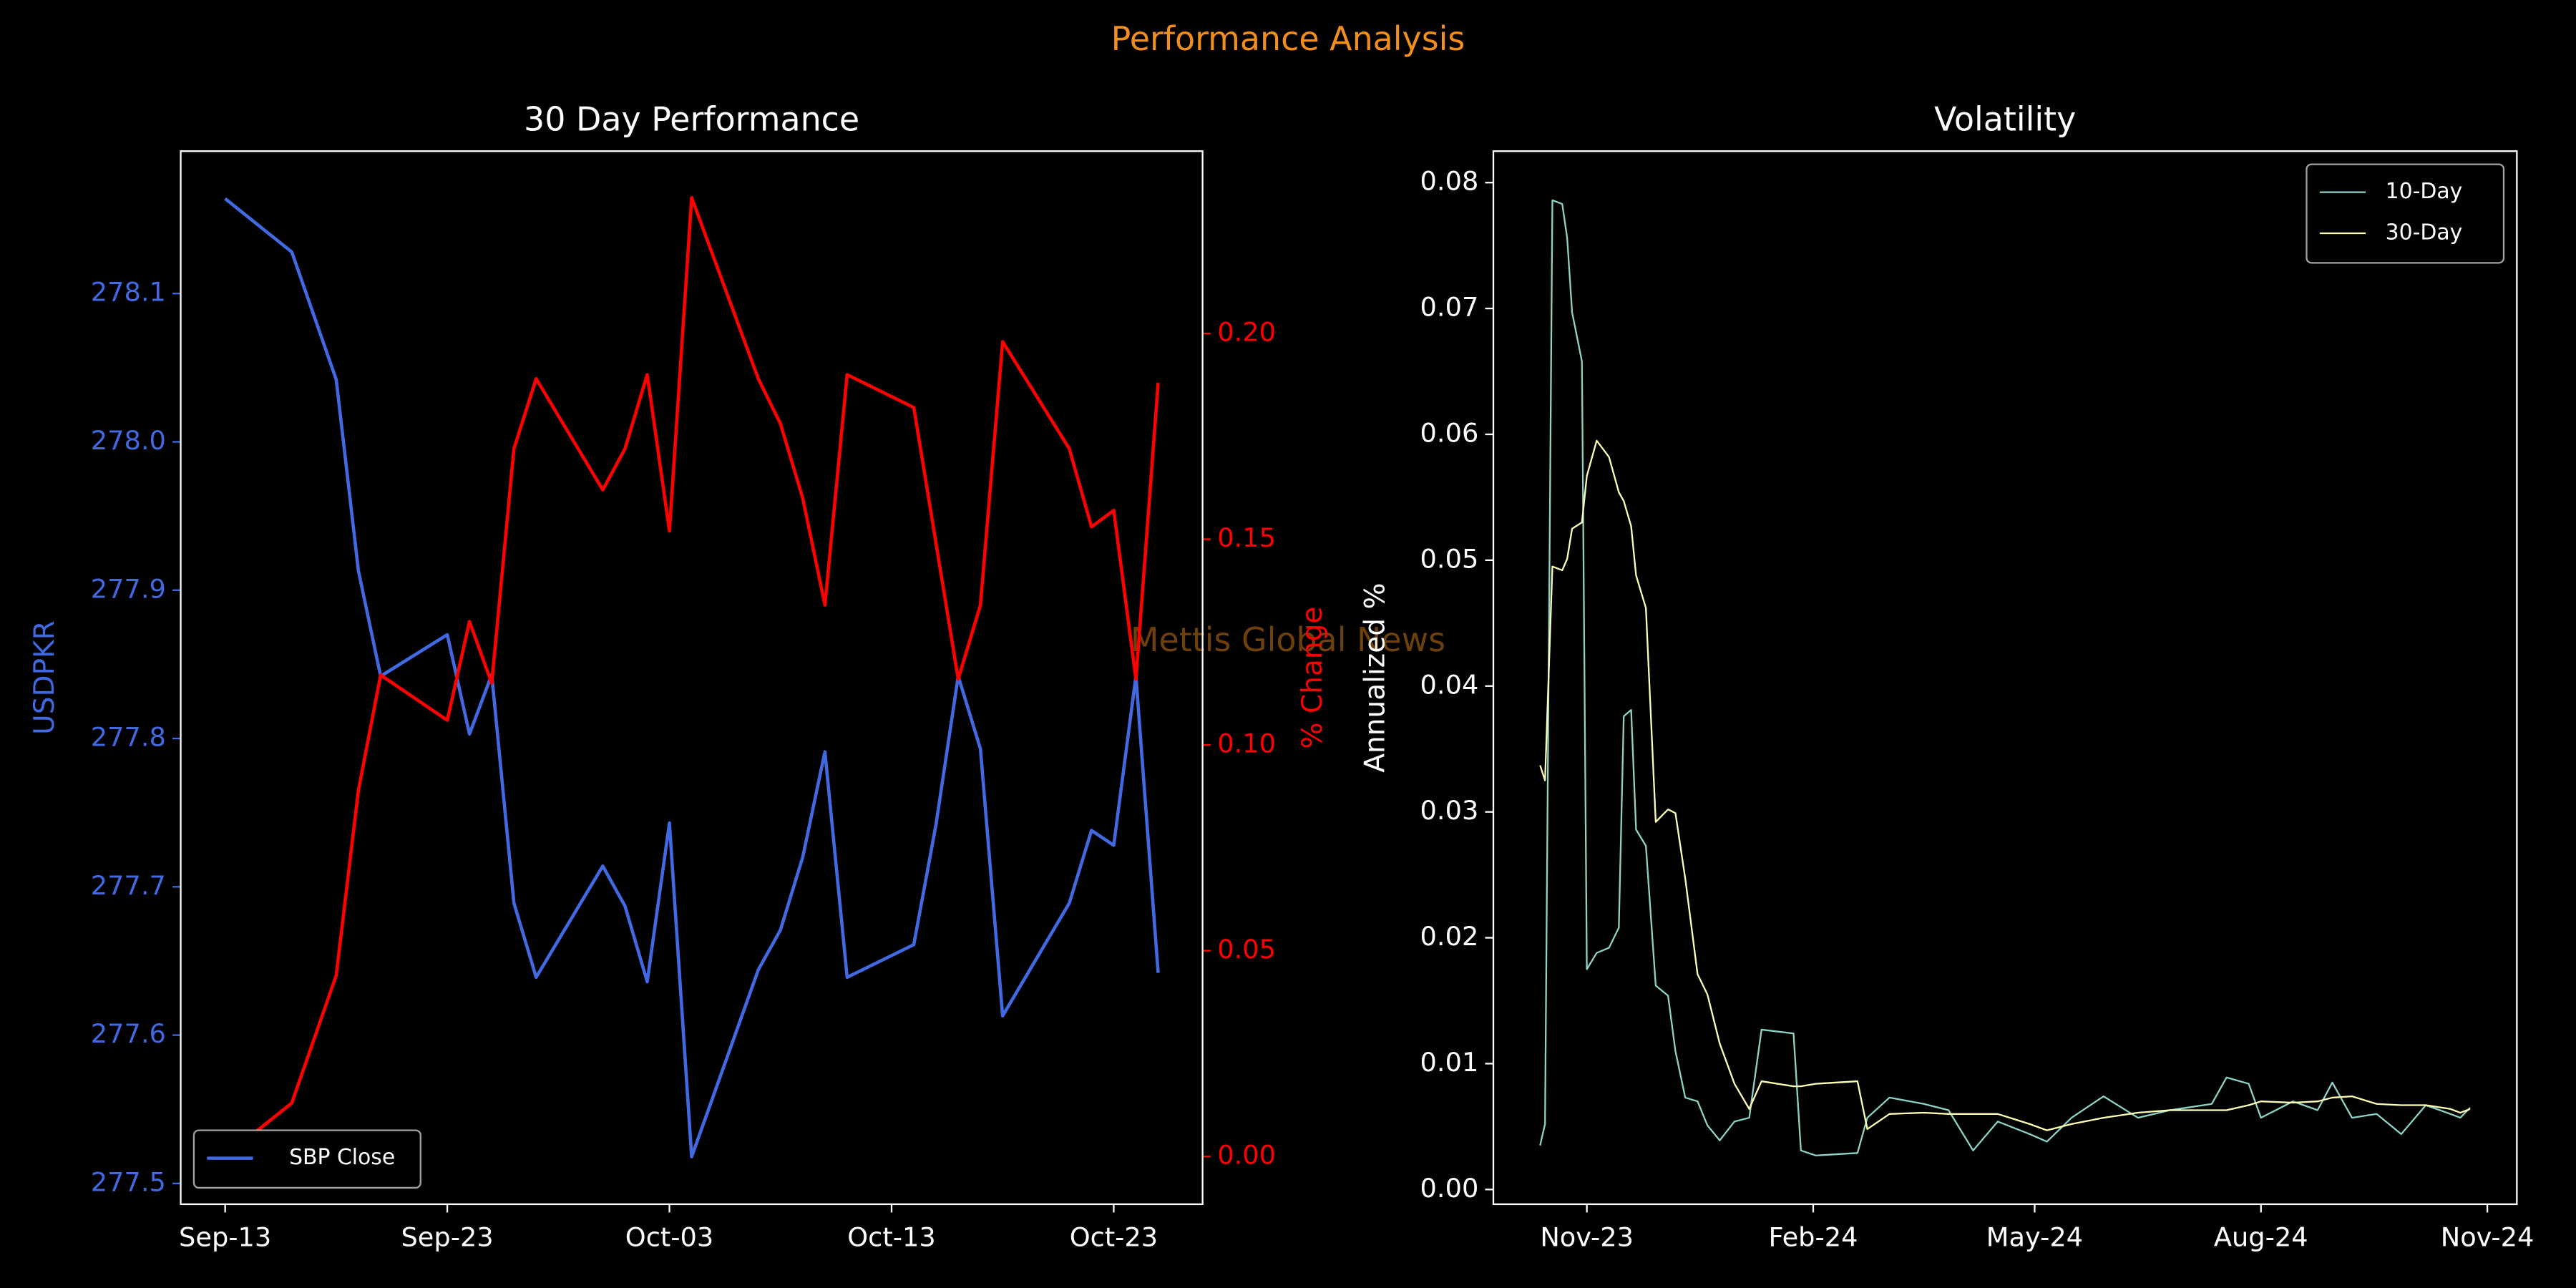 This screenshot has width=2576, height=1288. Describe the element at coordinates (1375, 677) in the screenshot. I see `y-axis-label: Annualized %` at that location.